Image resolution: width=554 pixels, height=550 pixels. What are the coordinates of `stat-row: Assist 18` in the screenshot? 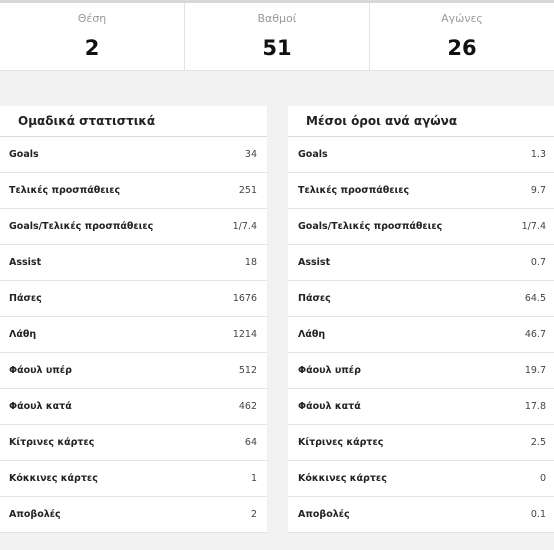 It's located at (133, 263).